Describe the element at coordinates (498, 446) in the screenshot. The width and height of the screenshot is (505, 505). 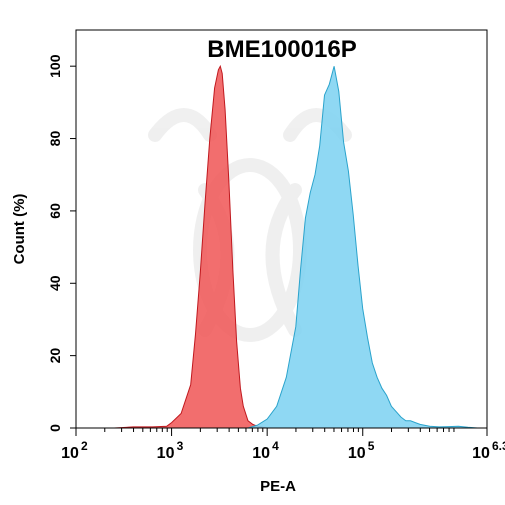
I see `x-tick-exponent: 6.3` at that location.